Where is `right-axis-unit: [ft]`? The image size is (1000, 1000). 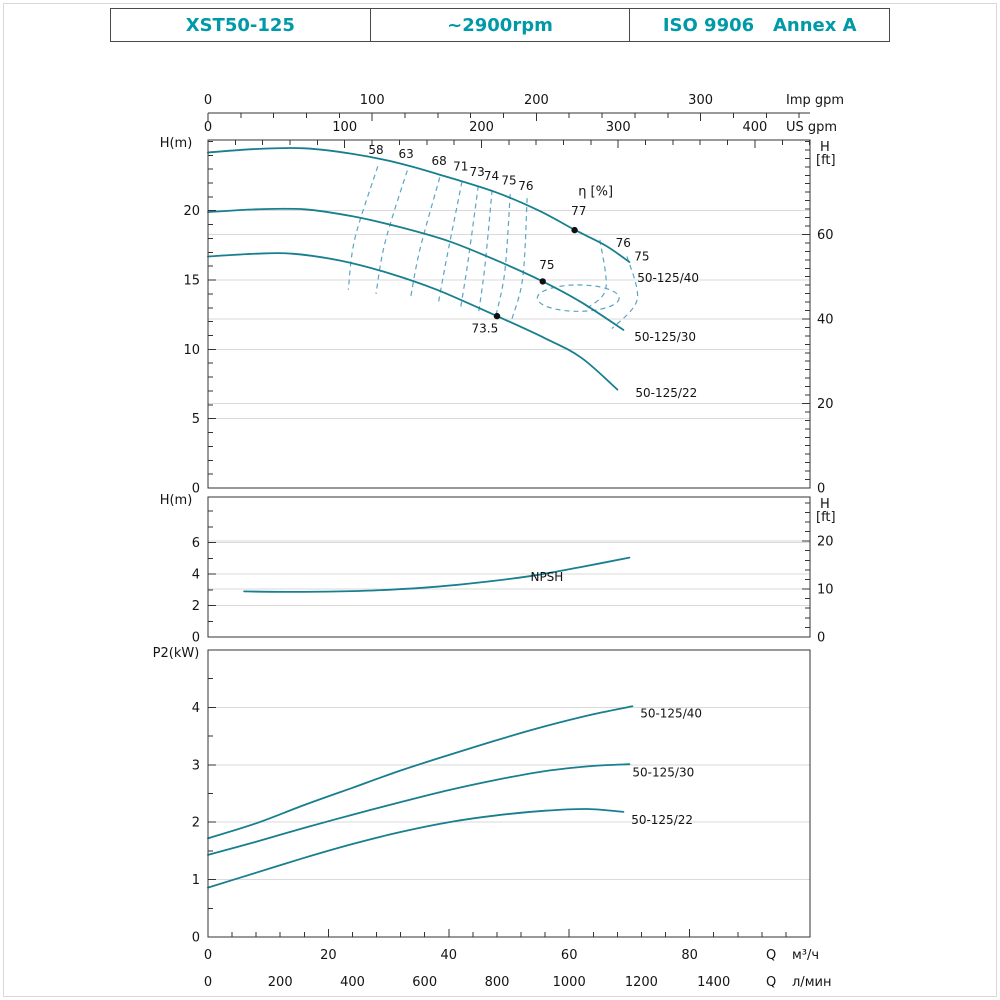
right-axis-unit: [ft] is located at coordinates (826, 160).